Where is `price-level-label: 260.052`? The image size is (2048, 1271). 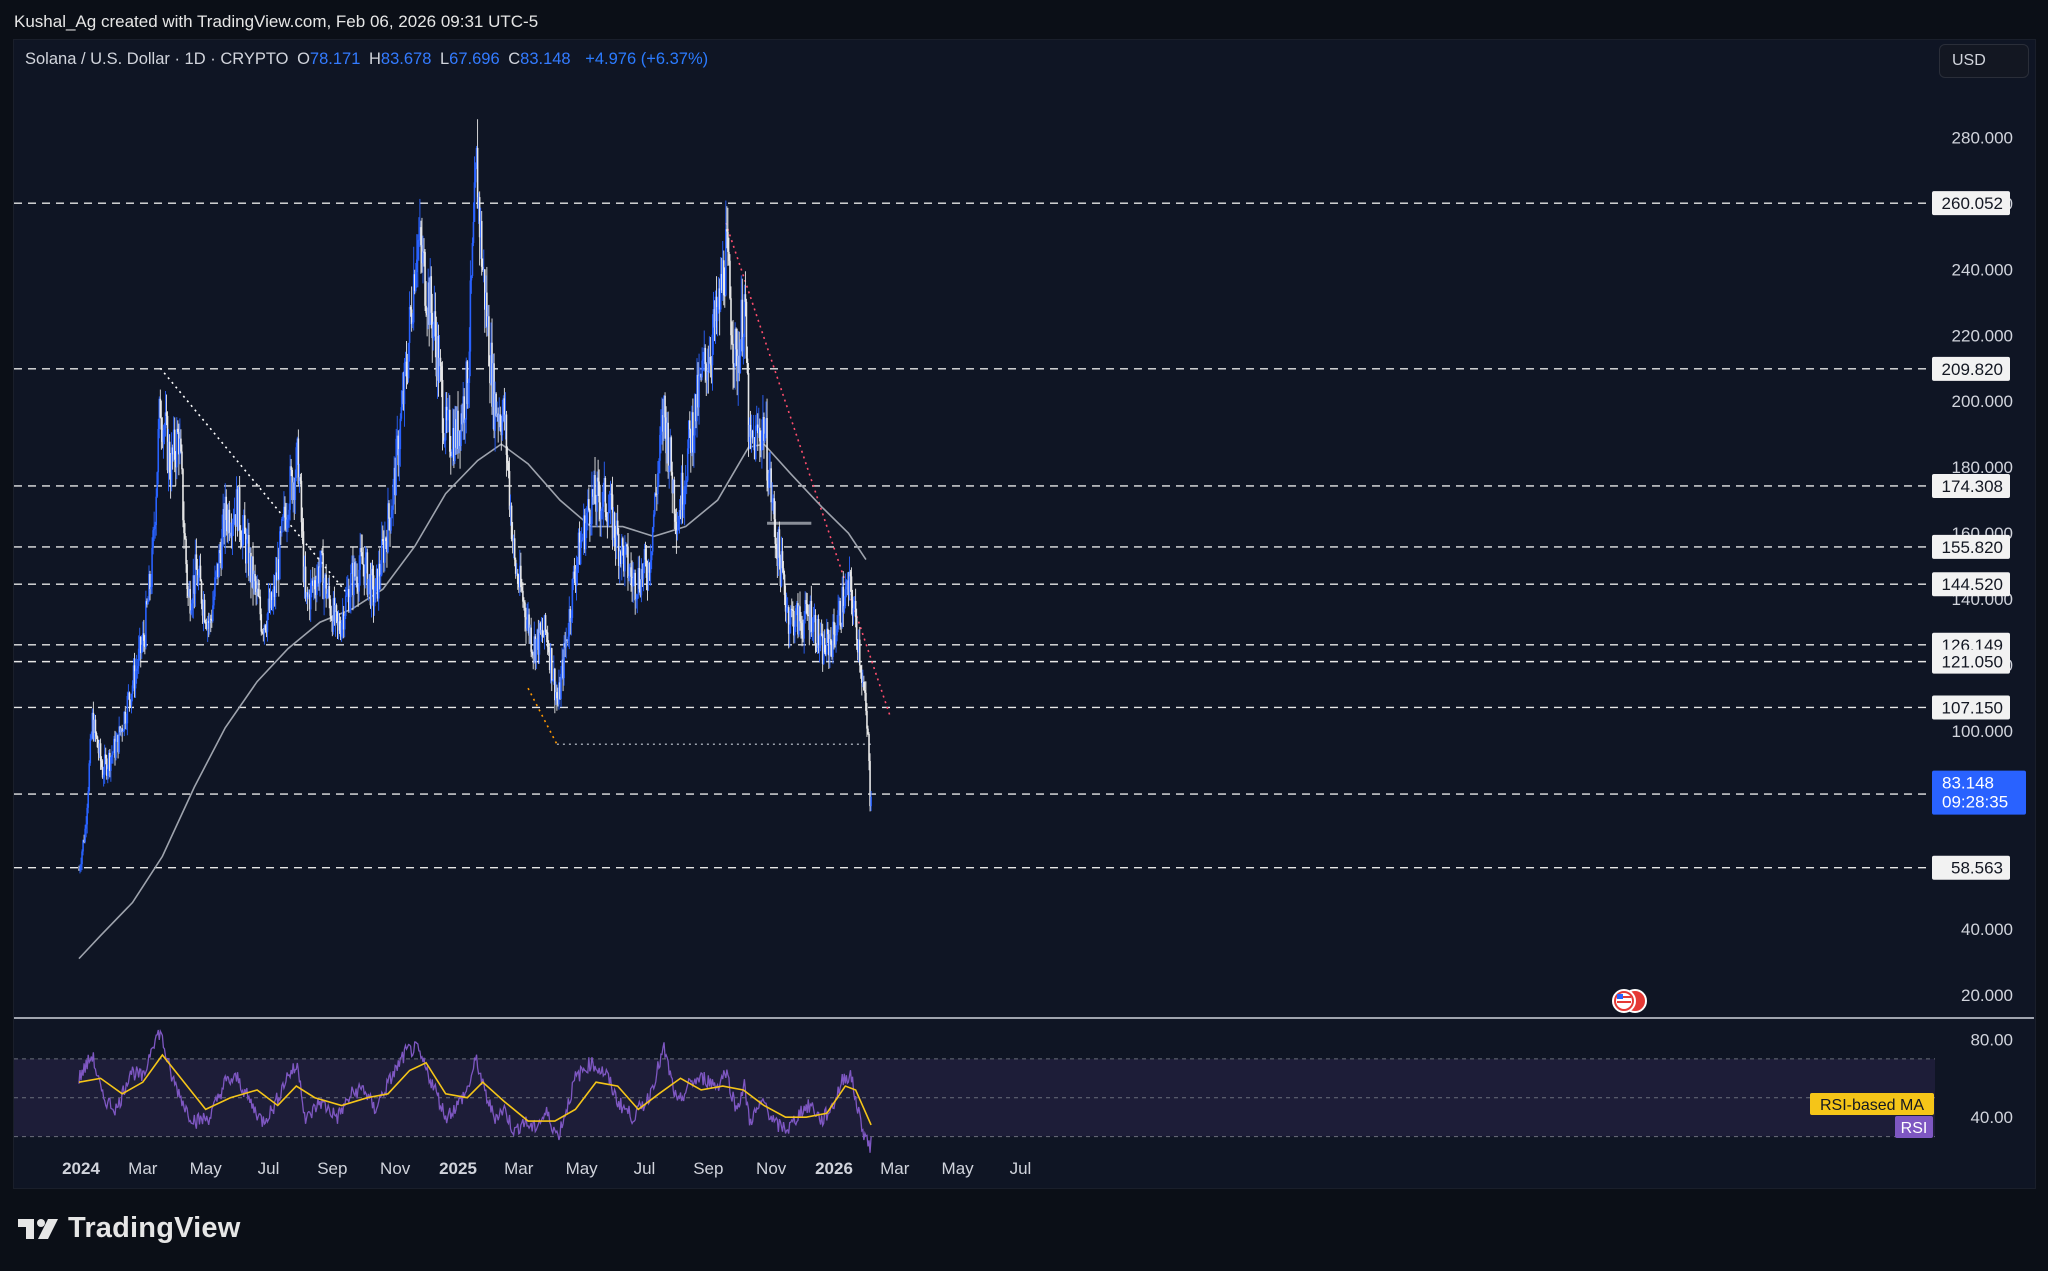
price-level-label: 260.052 is located at coordinates (1972, 203).